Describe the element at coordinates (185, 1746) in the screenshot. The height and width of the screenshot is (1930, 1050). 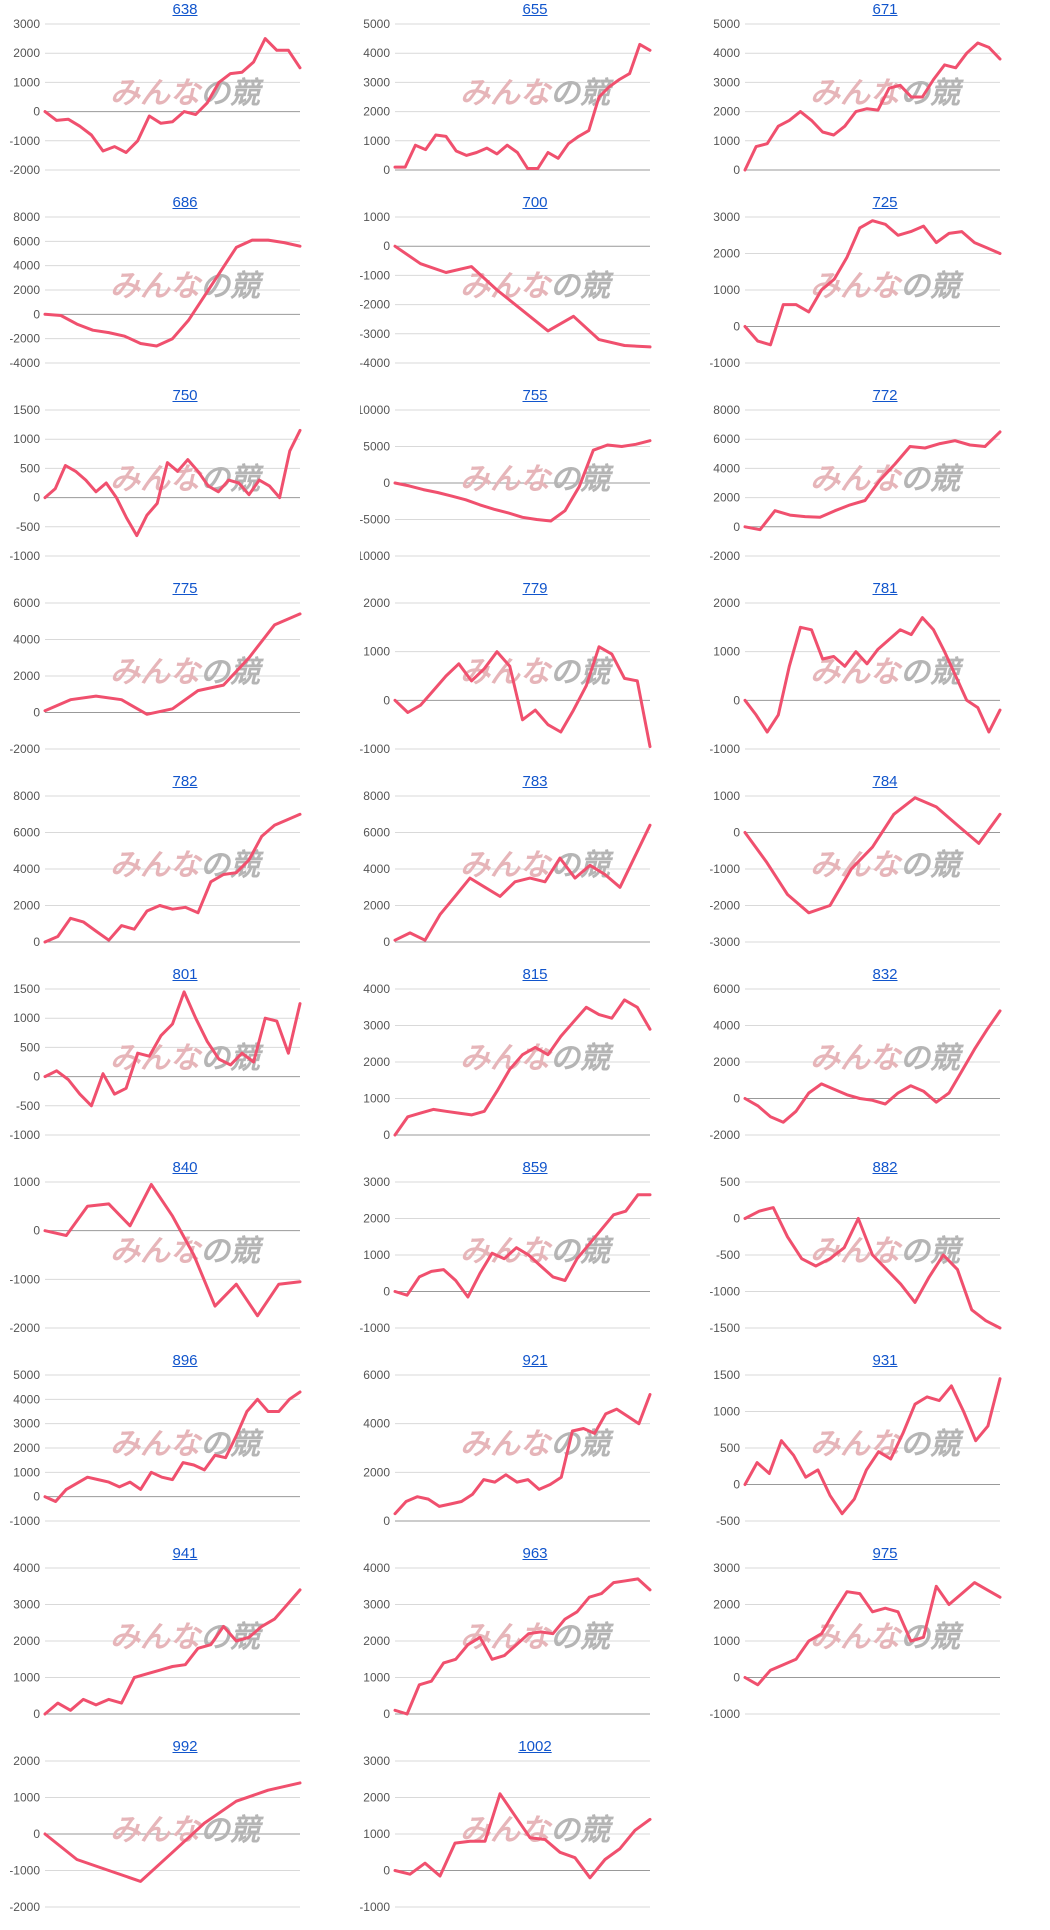
I see `chart-title-link: 992` at that location.